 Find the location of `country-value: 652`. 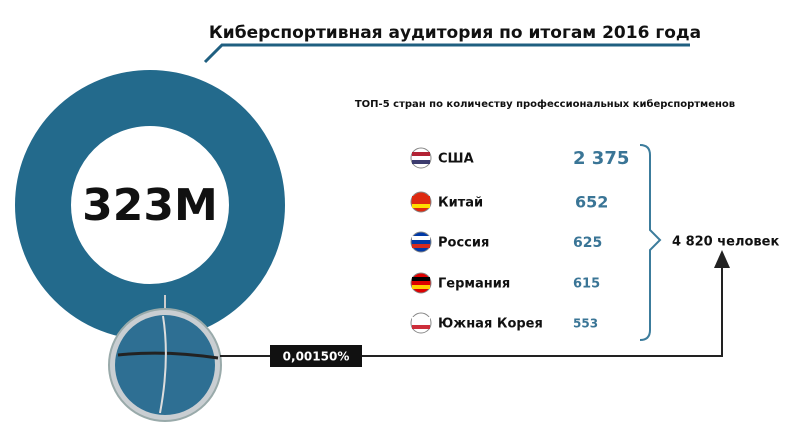

country-value: 652 is located at coordinates (591, 202).